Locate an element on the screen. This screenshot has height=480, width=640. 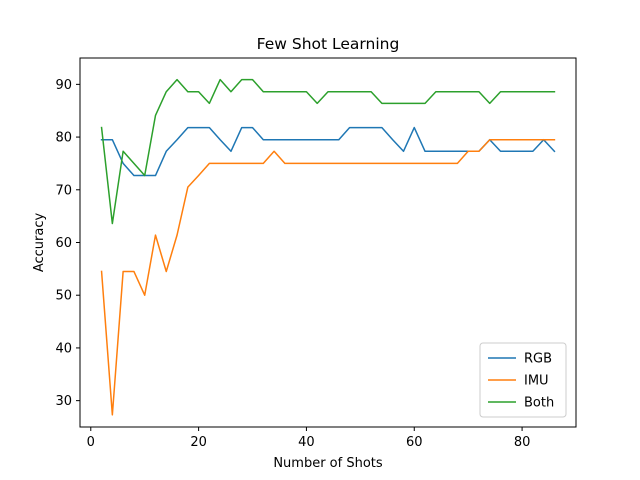
chart-title: Few Shot Learning is located at coordinates (328, 44).